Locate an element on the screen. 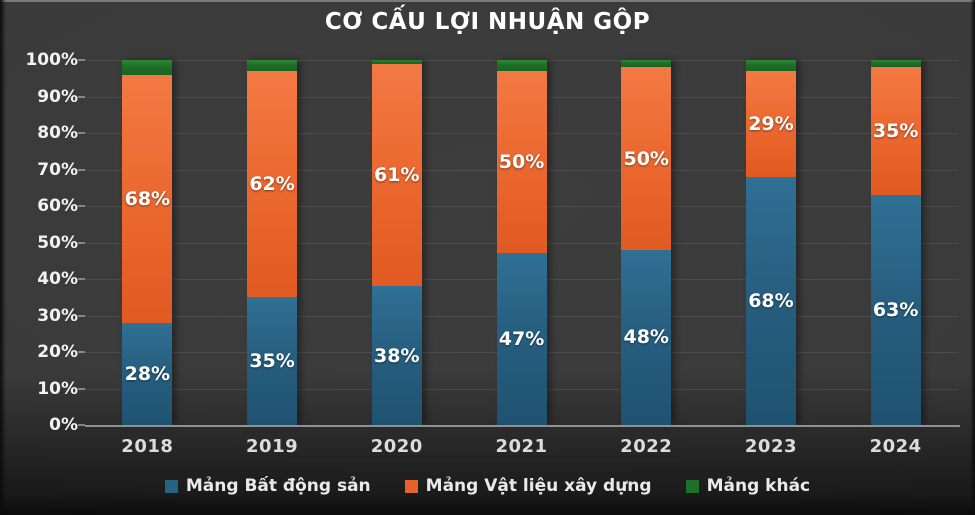 The width and height of the screenshot is (975, 515). y-tick-label: 40% is located at coordinates (57, 279).